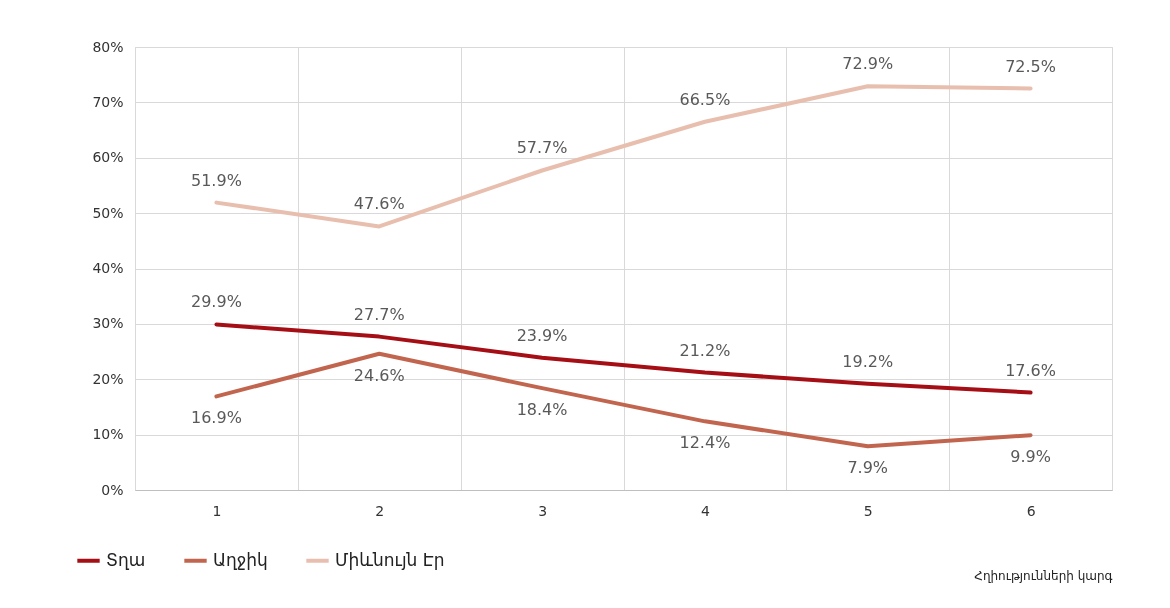 This screenshot has height=608, width=1170. Describe the element at coordinates (108, 323) in the screenshot. I see `y-tick-label: 30%` at that location.